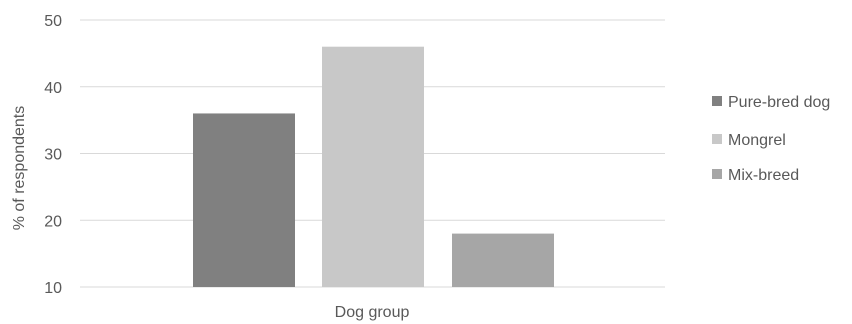 This screenshot has height=324, width=852. I want to click on bar-mongrel, so click(373, 167).